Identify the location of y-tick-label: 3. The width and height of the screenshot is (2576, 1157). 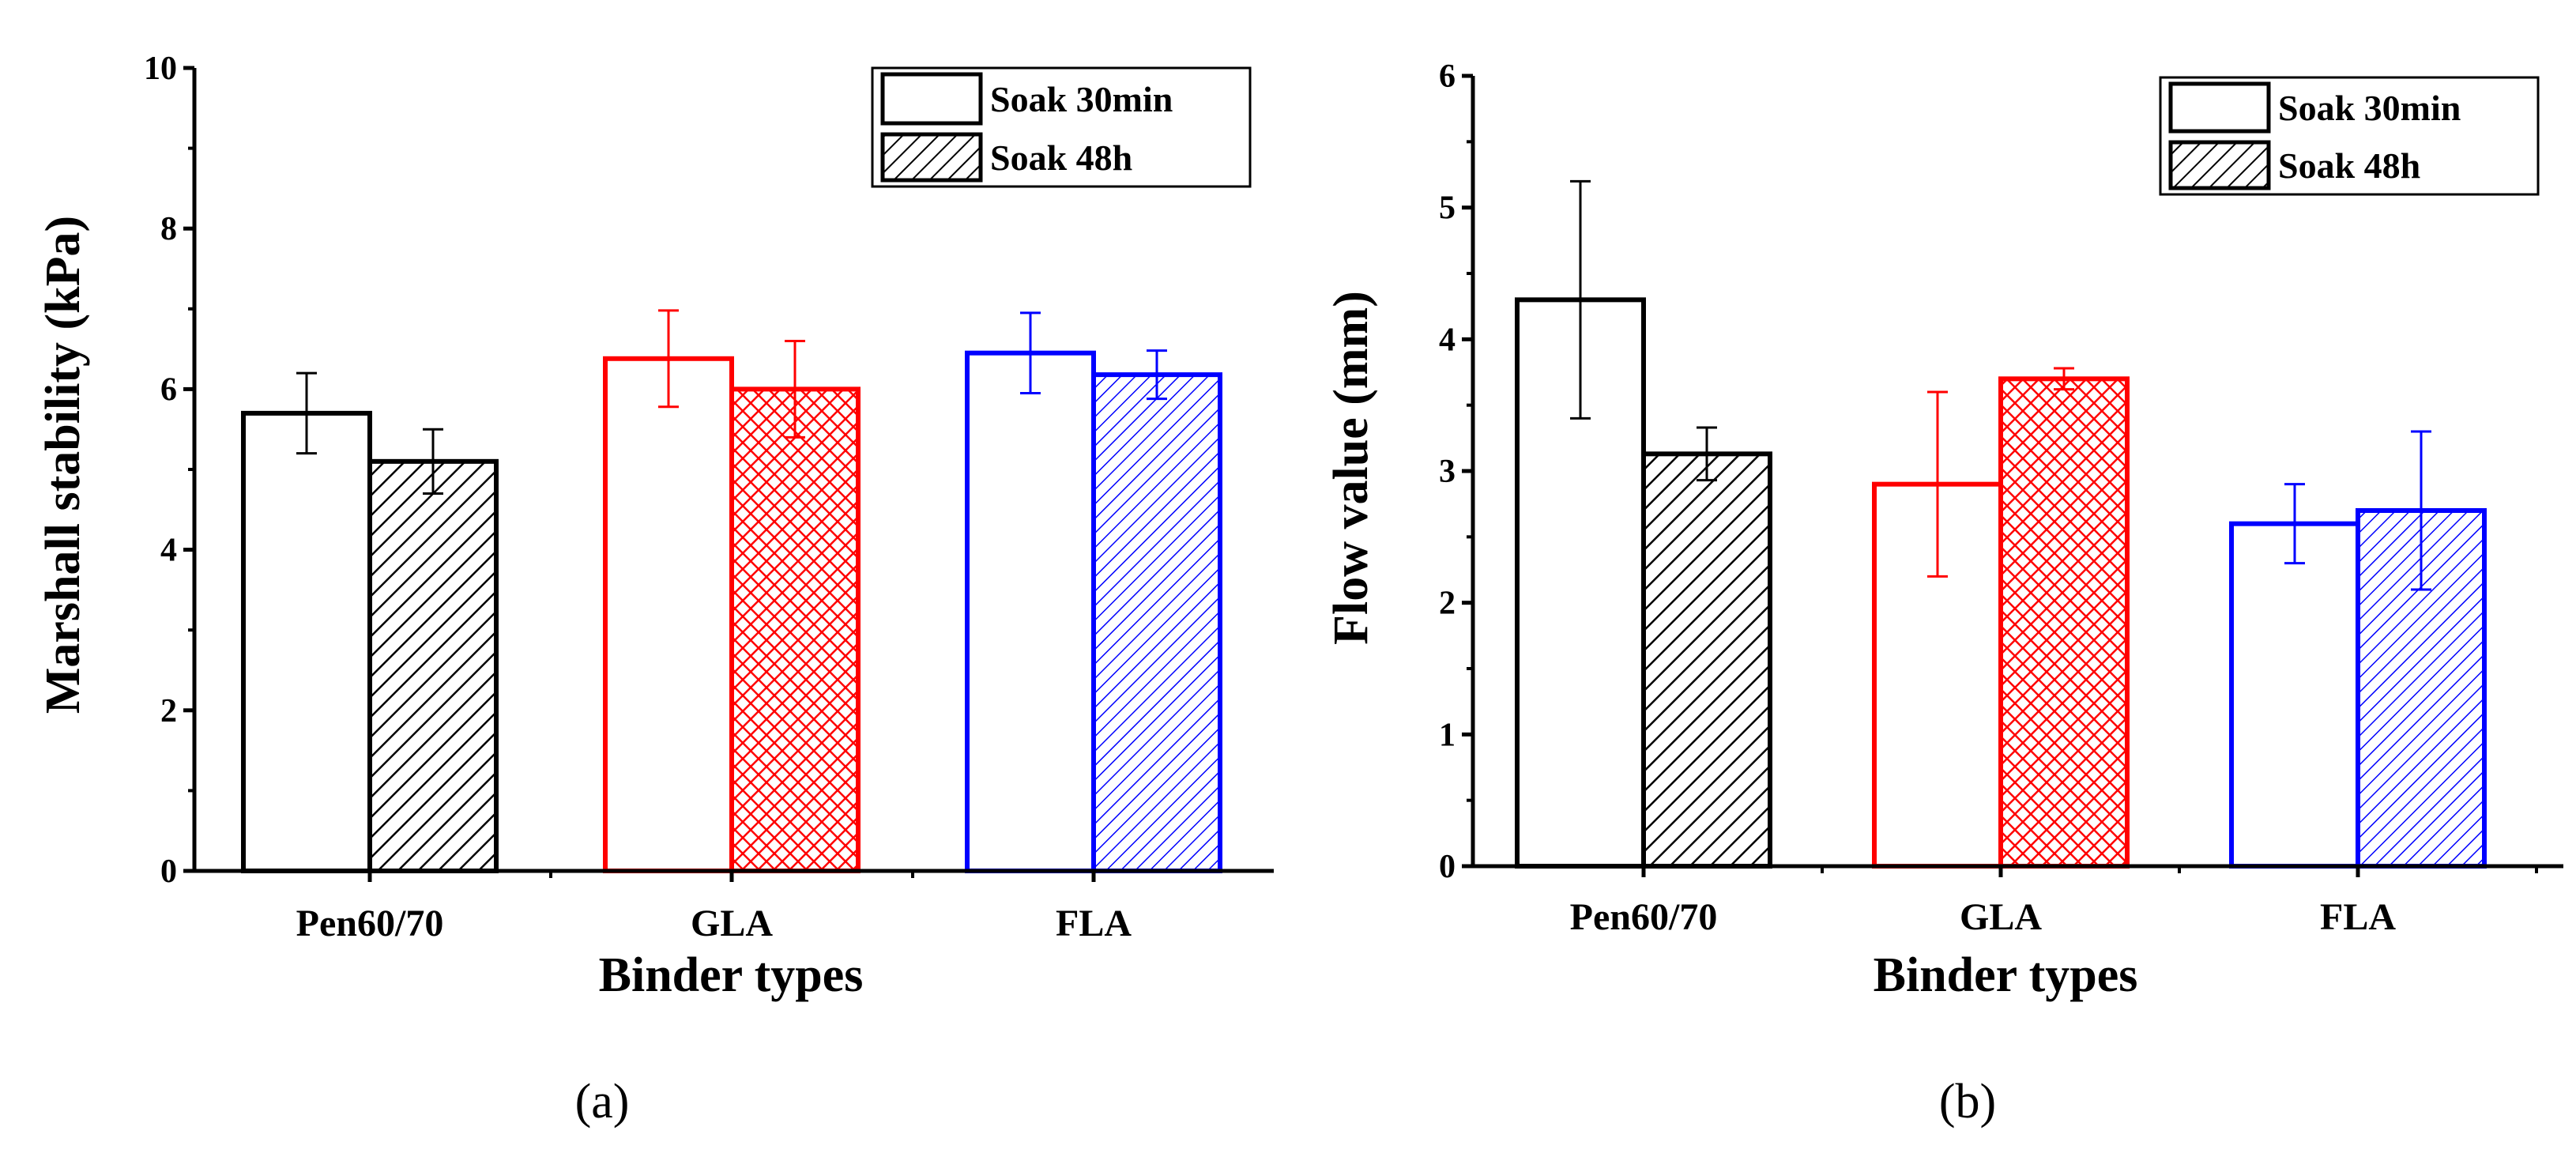
(1447, 472).